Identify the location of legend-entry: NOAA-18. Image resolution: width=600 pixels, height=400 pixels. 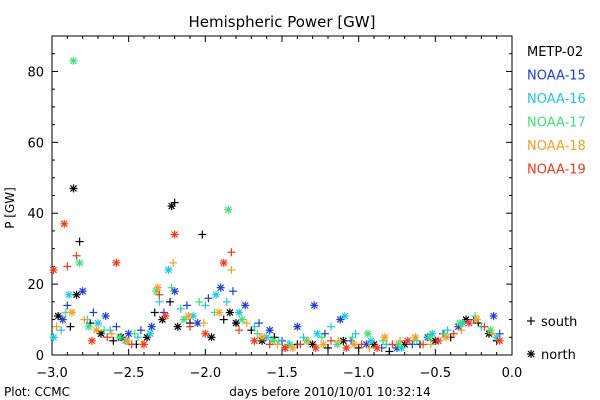
(556, 146).